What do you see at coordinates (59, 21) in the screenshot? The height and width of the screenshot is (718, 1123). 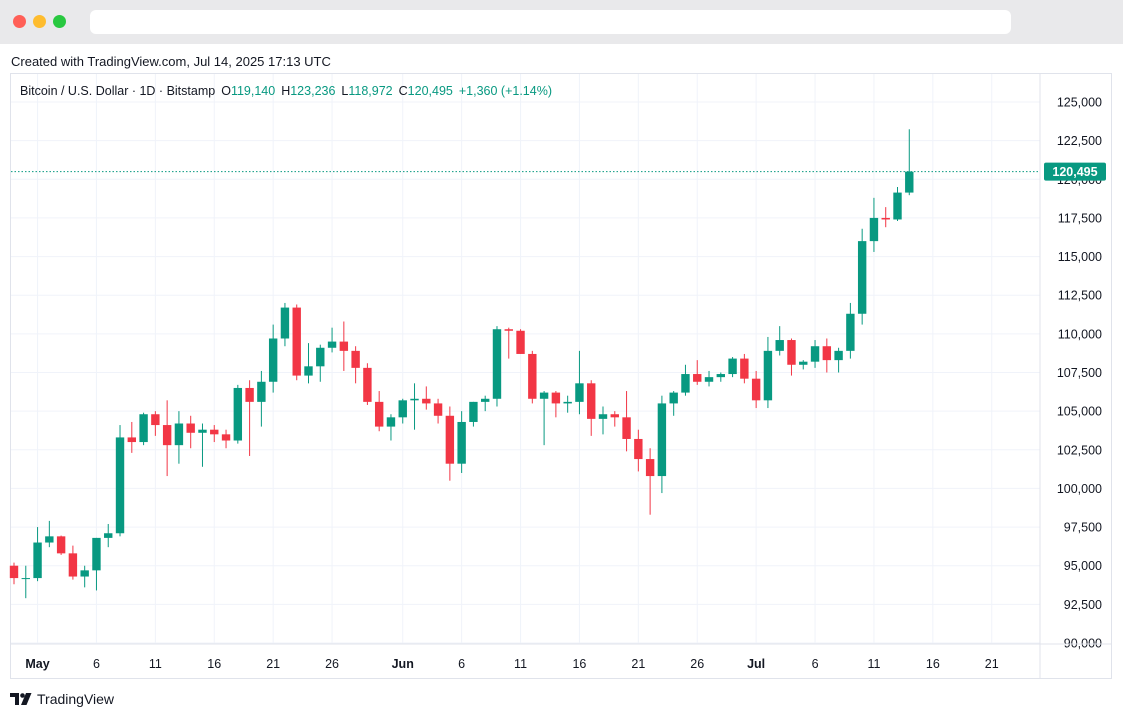 I see `maximize-window-button` at bounding box center [59, 21].